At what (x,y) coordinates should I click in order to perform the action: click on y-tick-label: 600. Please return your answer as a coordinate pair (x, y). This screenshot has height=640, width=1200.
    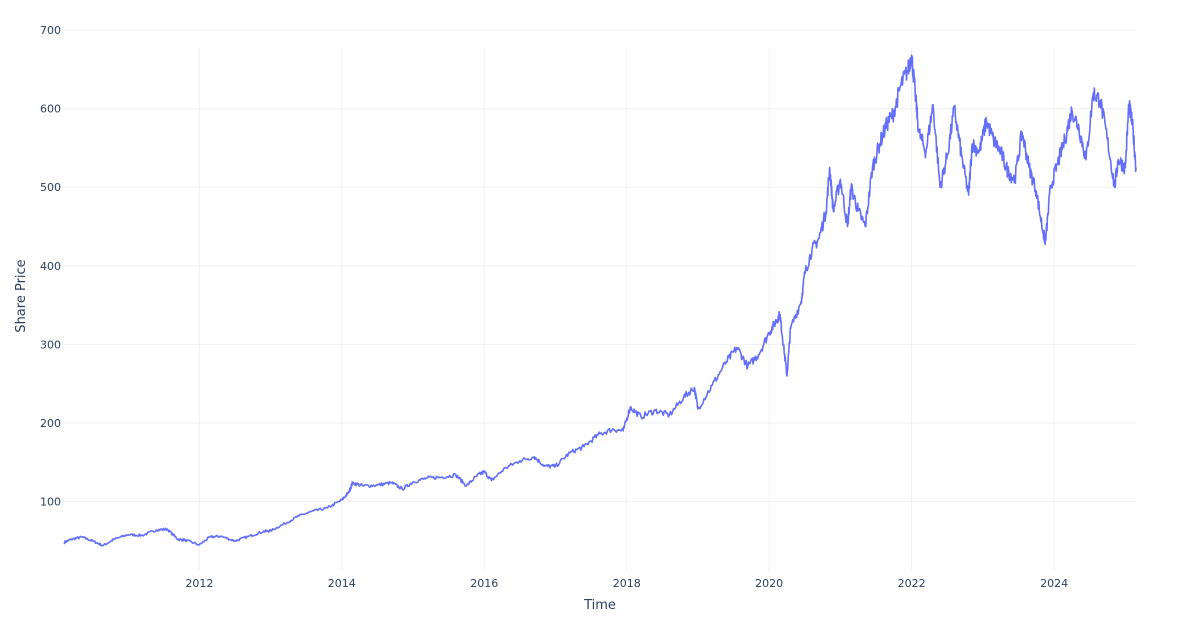
    Looking at the image, I should click on (50, 109).